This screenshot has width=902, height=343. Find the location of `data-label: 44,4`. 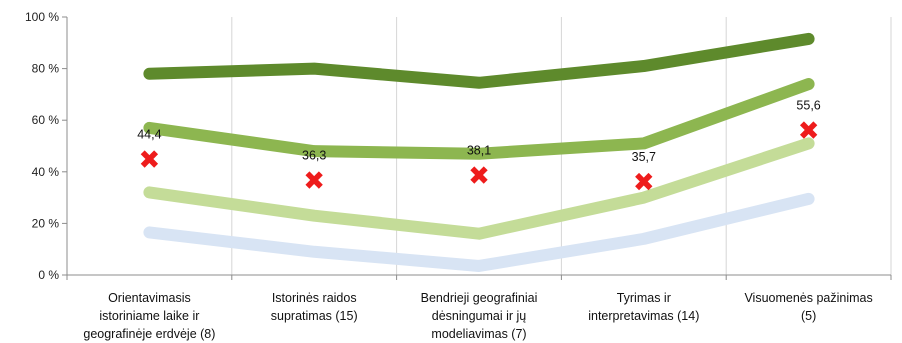

data-label: 44,4 is located at coordinates (149, 134).